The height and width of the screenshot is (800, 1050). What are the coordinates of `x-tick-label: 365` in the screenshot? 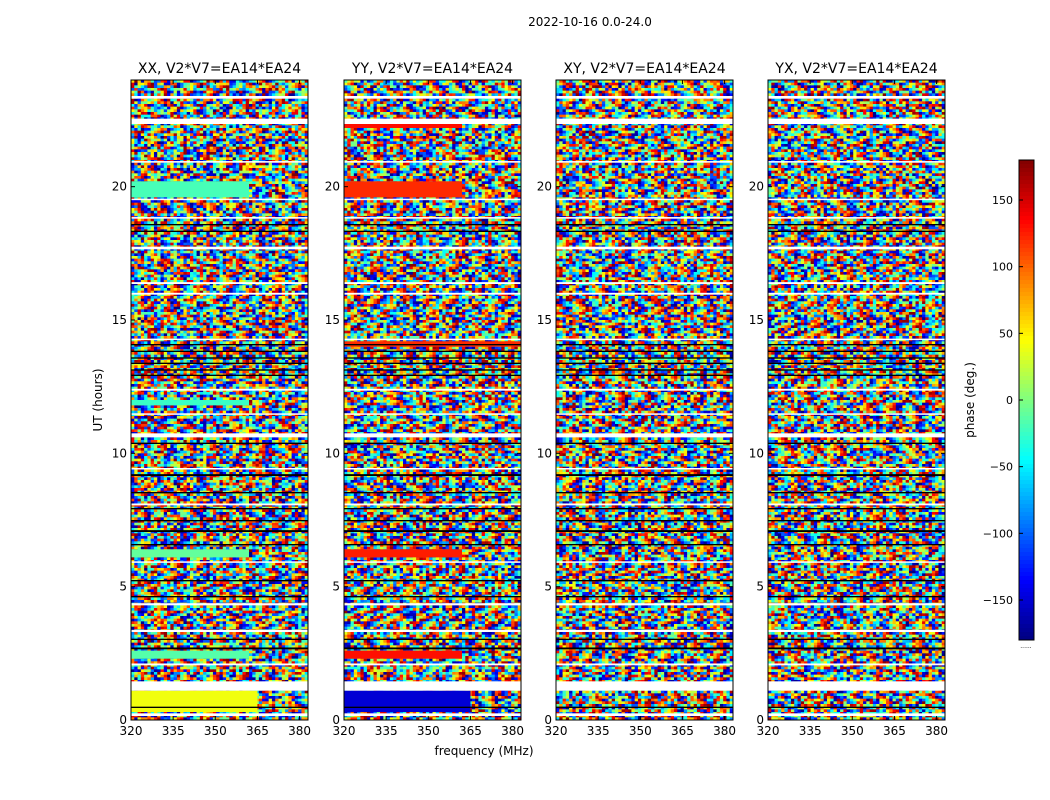 It's located at (894, 731).